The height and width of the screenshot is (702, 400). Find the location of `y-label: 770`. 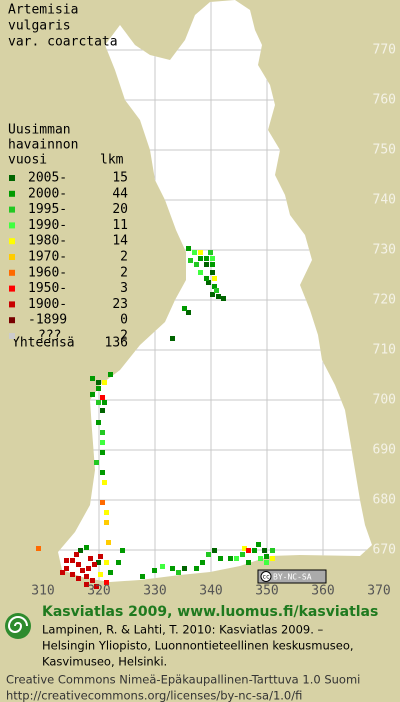

y-label: 770 is located at coordinates (384, 50).